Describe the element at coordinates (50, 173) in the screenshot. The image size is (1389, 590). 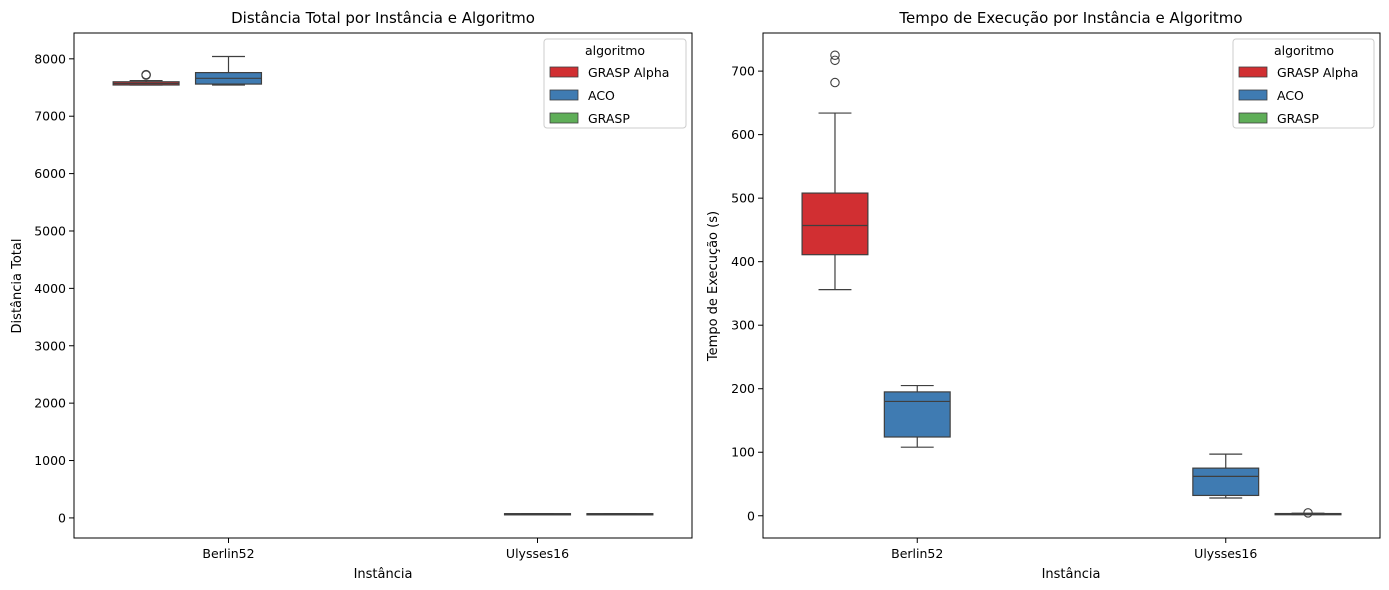
I see `y-tick-label: 6000` at that location.